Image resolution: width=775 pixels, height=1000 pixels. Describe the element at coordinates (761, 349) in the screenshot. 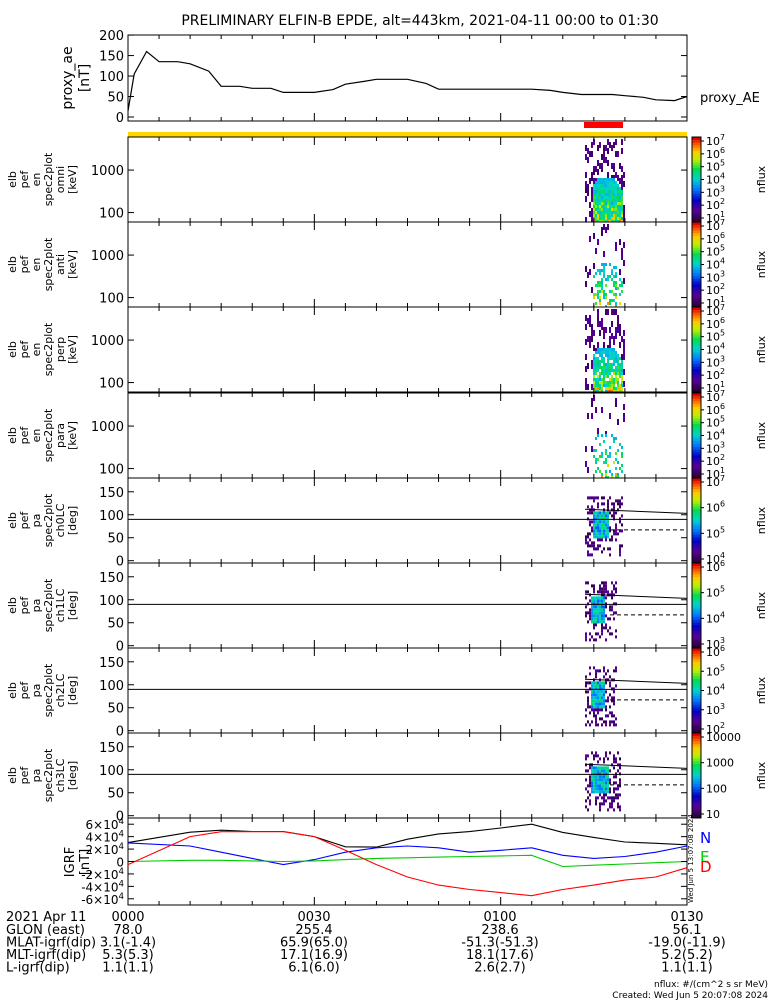

I see `colorbar-label: nflux` at that location.